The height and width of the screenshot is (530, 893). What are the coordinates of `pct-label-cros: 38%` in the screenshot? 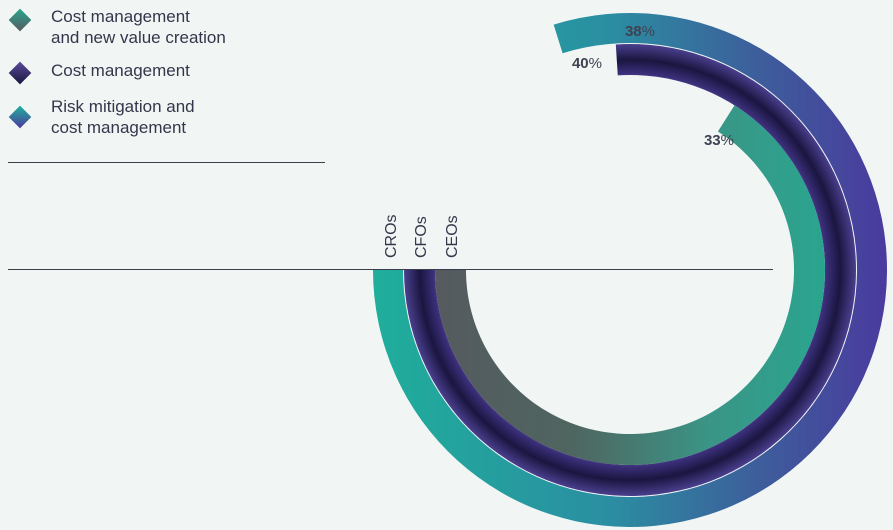 It's located at (640, 31).